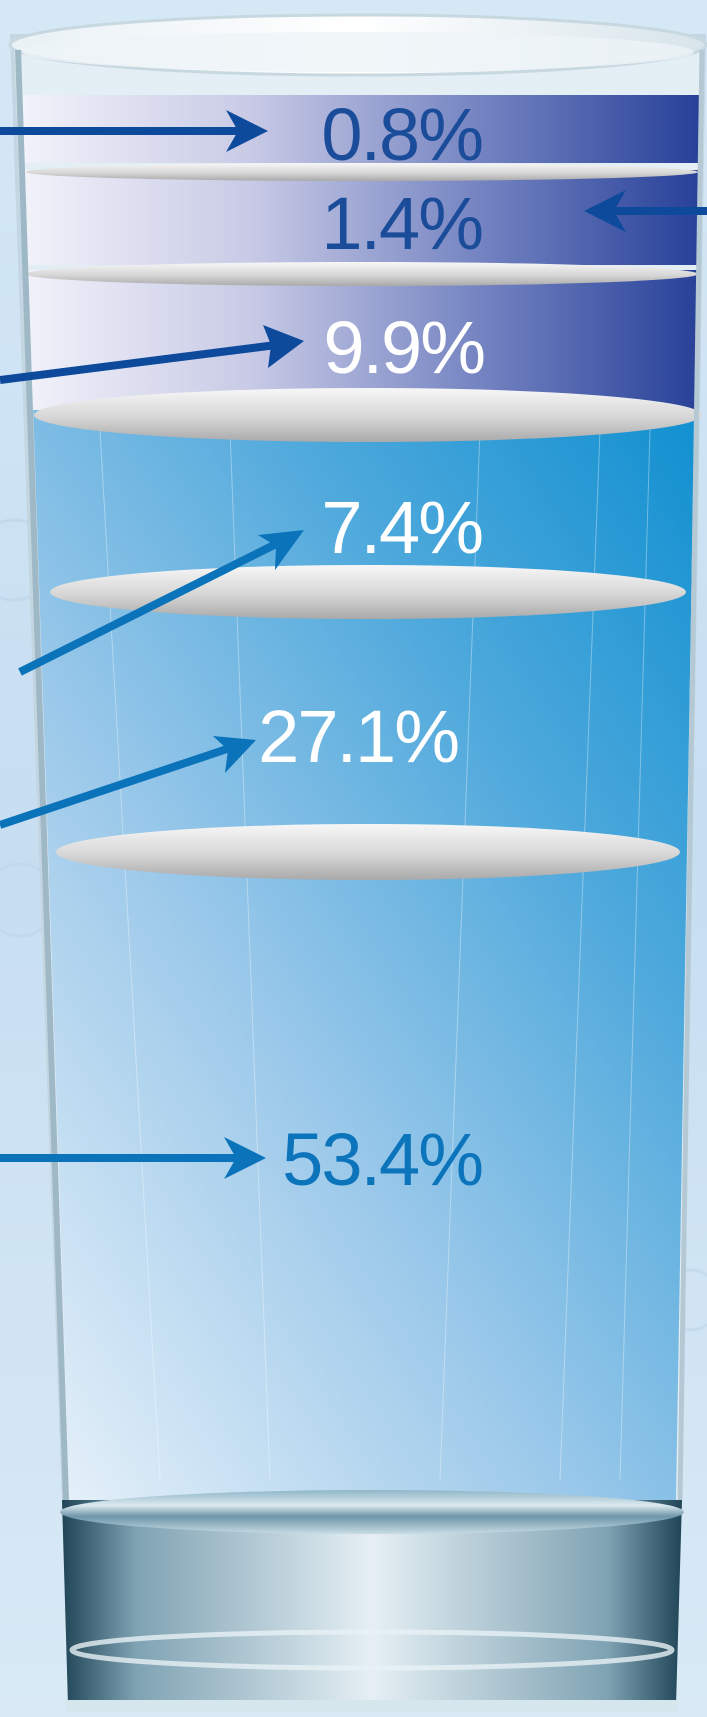  Describe the element at coordinates (372, 1650) in the screenshot. I see `glass-base-ring` at that location.